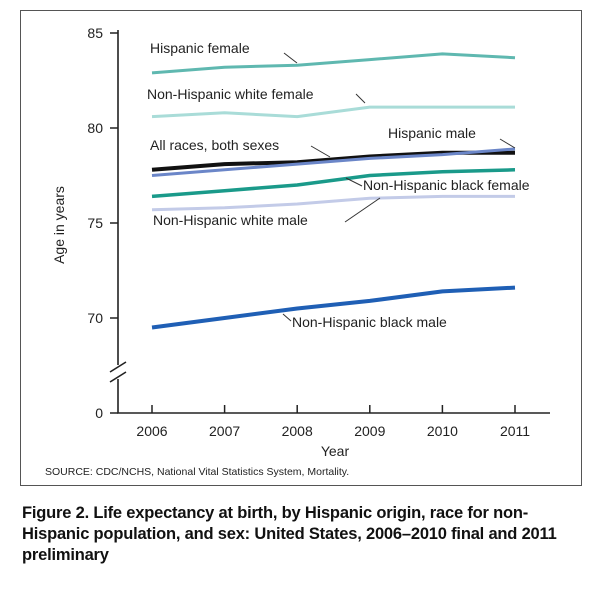  I want to click on x-tick-label: 2010, so click(442, 431).